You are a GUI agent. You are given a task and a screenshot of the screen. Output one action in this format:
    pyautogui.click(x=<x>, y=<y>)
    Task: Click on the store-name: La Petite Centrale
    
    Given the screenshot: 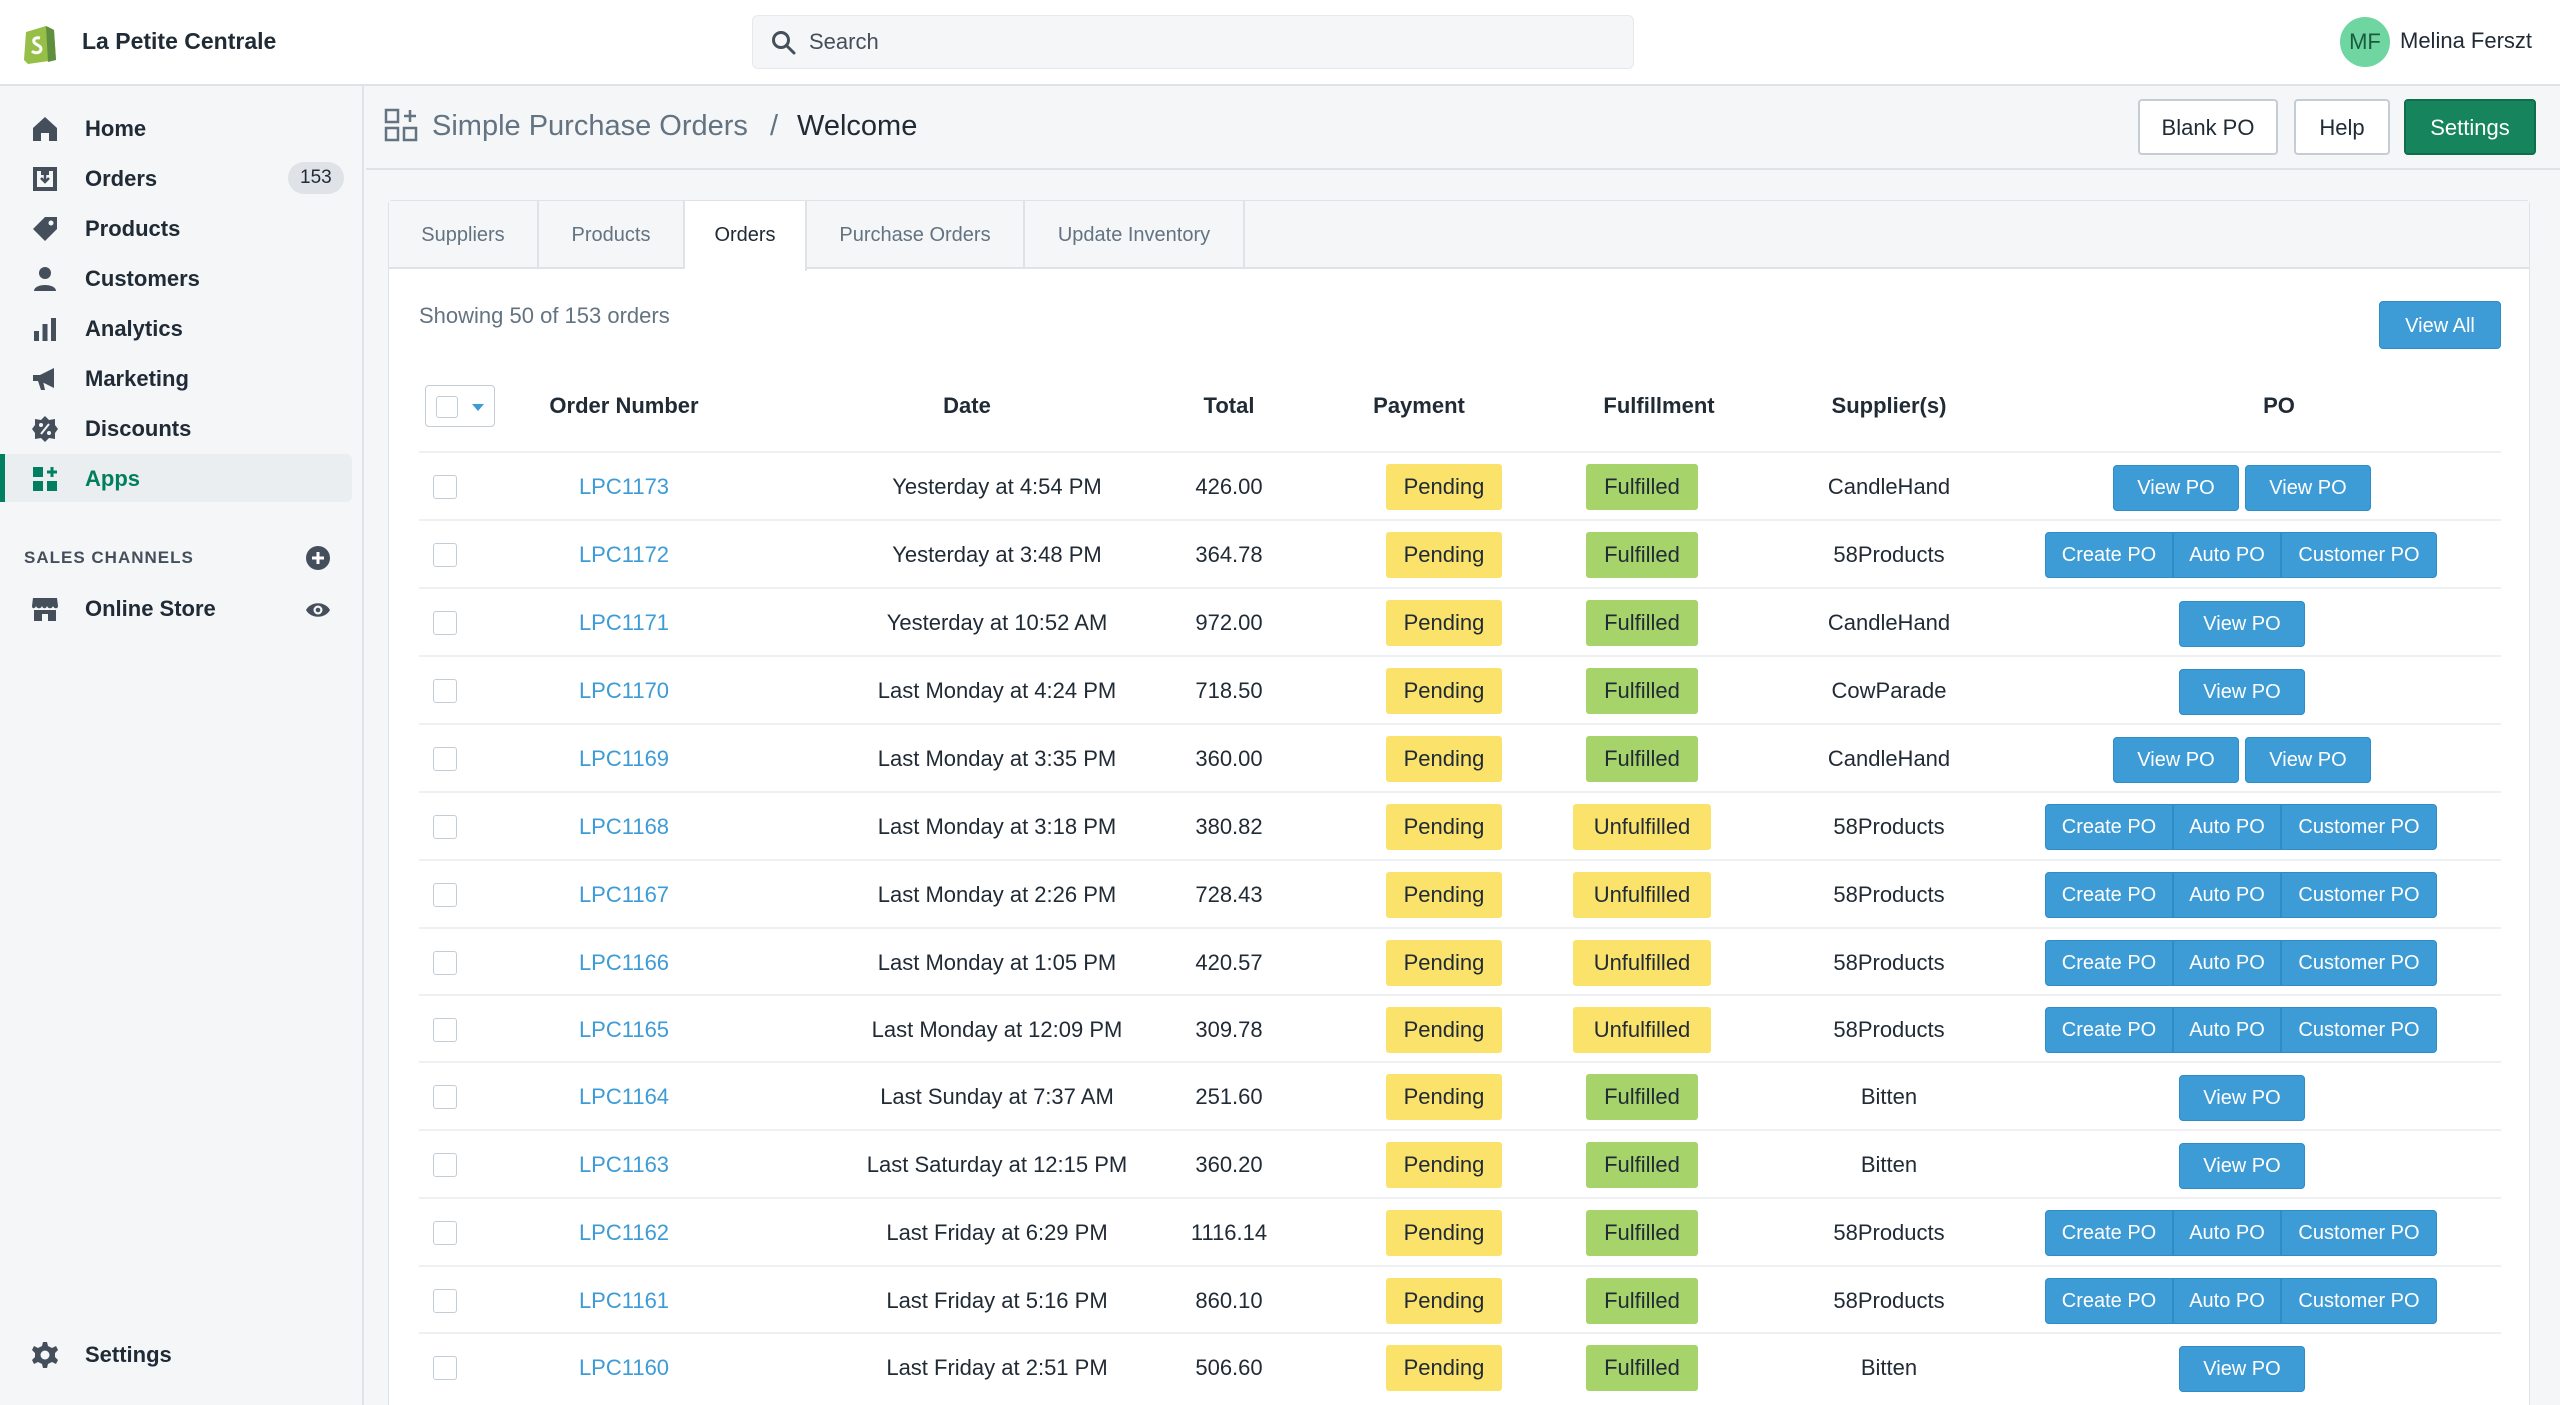 What is the action you would take?
    pyautogui.click(x=179, y=41)
    